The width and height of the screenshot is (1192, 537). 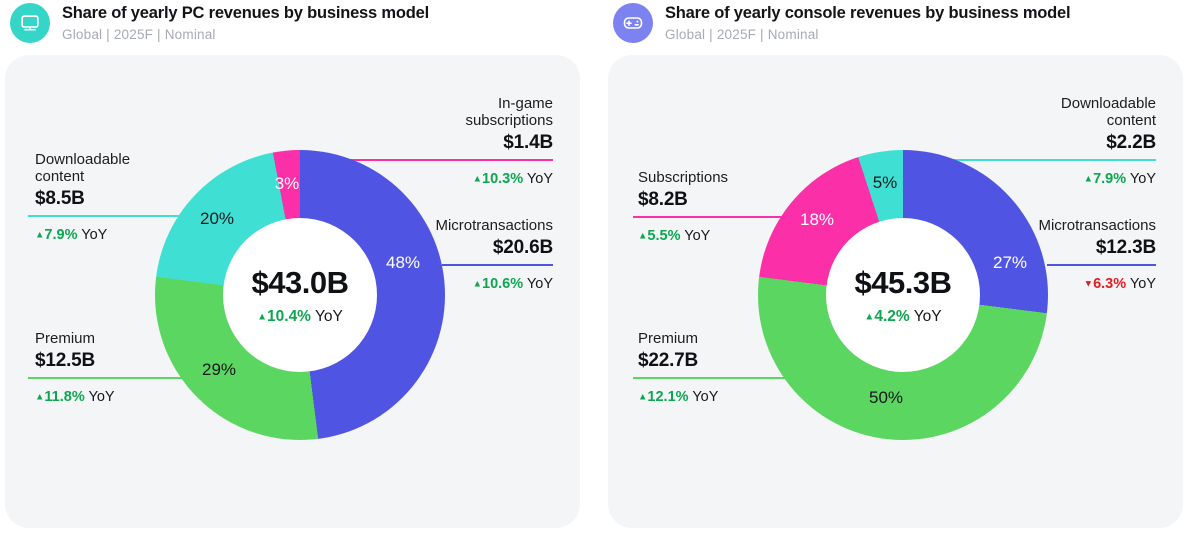 What do you see at coordinates (663, 199) in the screenshot?
I see `segment-value: $8.2B` at bounding box center [663, 199].